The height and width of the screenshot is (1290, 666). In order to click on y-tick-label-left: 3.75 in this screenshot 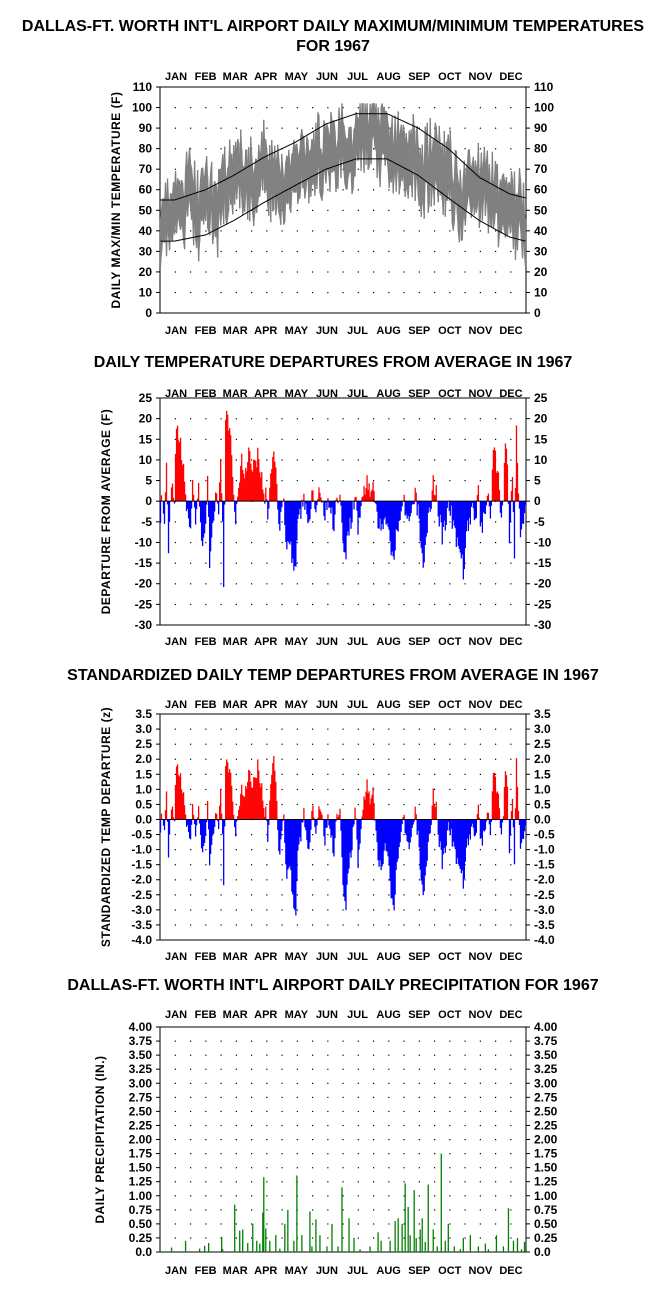, I will do `click(141, 1041)`.